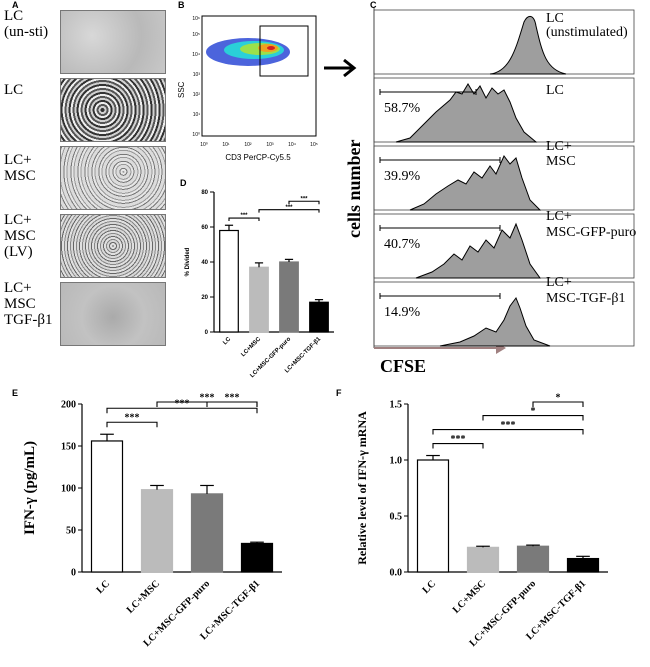  What do you see at coordinates (591, 232) in the screenshot?
I see `condition-label: MSC-GFP-puro` at bounding box center [591, 232].